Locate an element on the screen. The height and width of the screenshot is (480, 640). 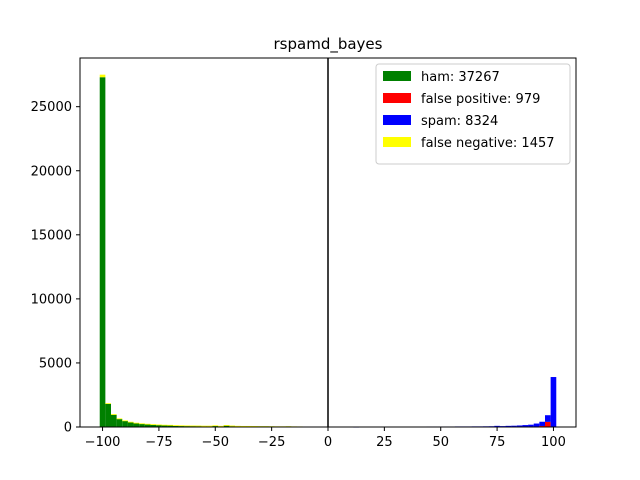
x-axis-ticks: −100 −75 −50 −25 0 25 50 75 100 is located at coordinates (325, 438).